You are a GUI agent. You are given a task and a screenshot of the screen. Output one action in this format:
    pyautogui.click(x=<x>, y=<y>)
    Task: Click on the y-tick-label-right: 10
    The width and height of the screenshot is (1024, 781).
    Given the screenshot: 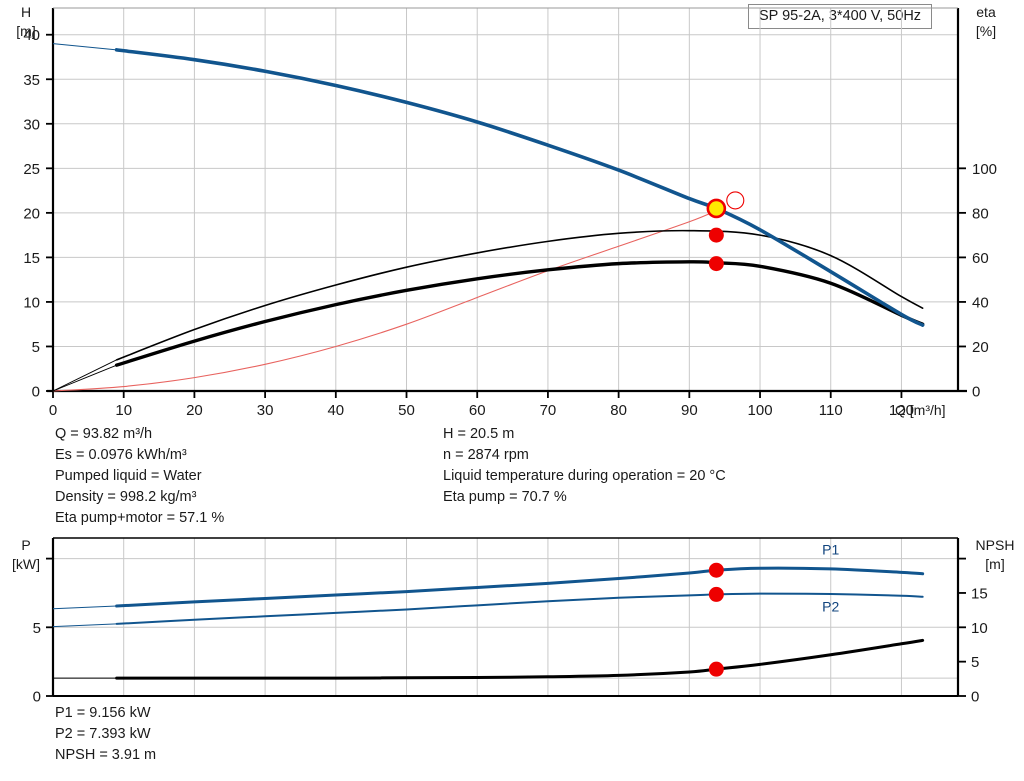 What is the action you would take?
    pyautogui.click(x=979, y=628)
    